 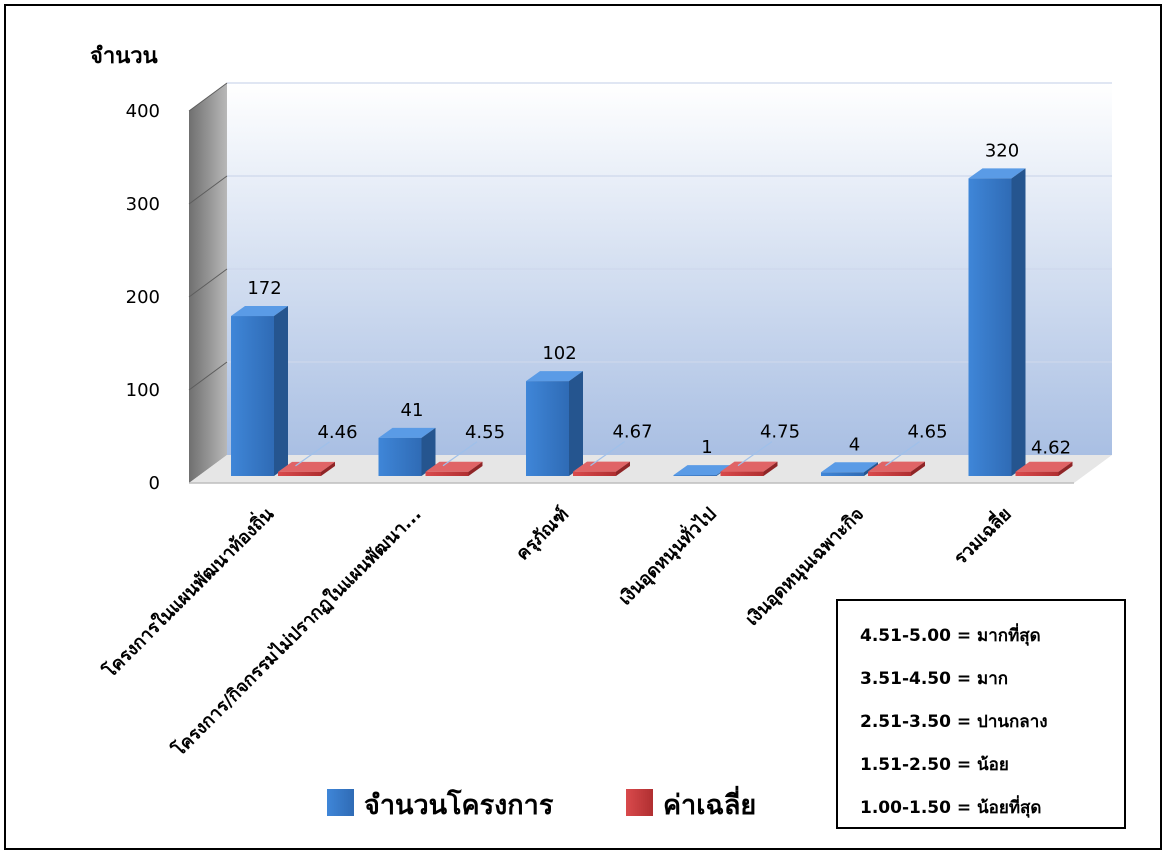 I want to click on data-label-average: 4.62, so click(x=1051, y=448).